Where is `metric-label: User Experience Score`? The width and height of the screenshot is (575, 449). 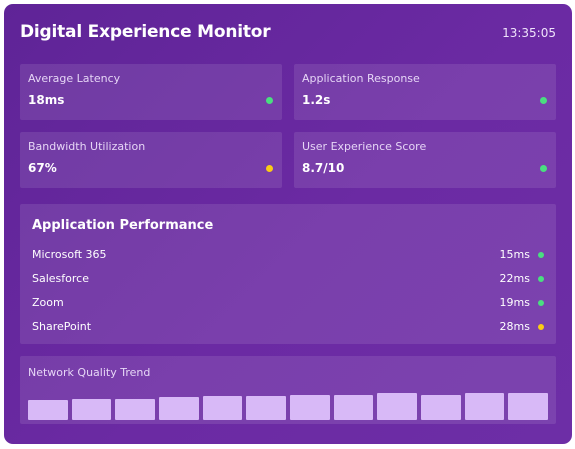
metric-label: User Experience Score is located at coordinates (364, 146).